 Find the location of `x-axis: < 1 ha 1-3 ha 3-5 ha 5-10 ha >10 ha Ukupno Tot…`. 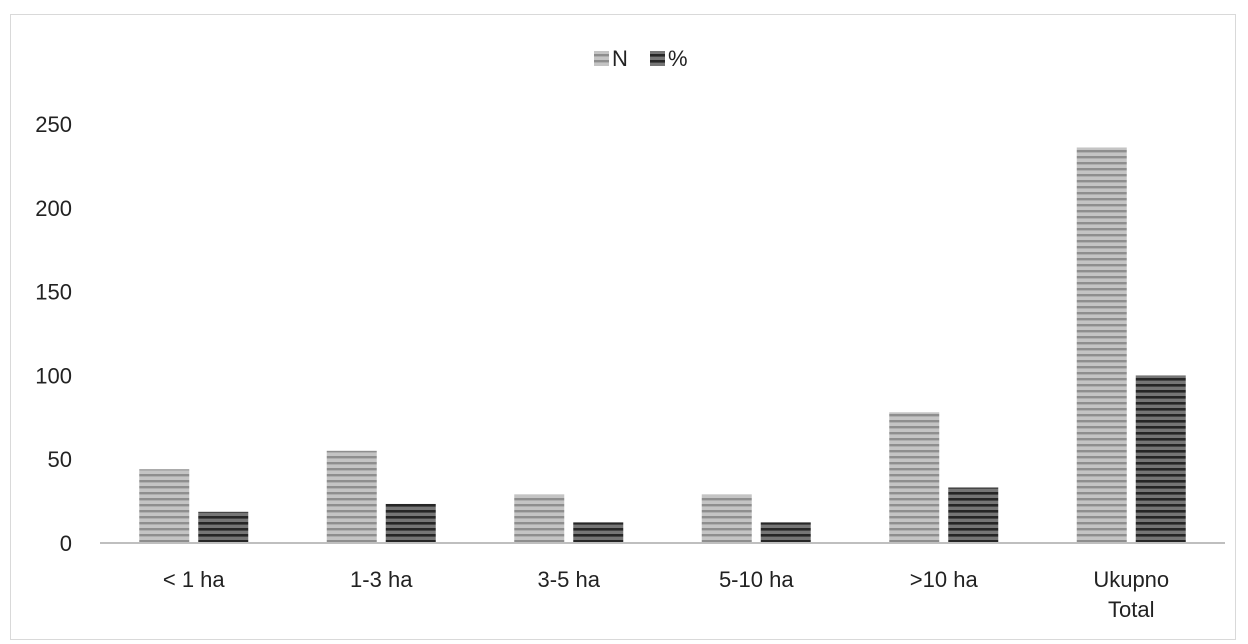

x-axis: < 1 ha 1-3 ha 3-5 ha 5-10 ha >10 ha Ukupno Tot… is located at coordinates (662, 582).